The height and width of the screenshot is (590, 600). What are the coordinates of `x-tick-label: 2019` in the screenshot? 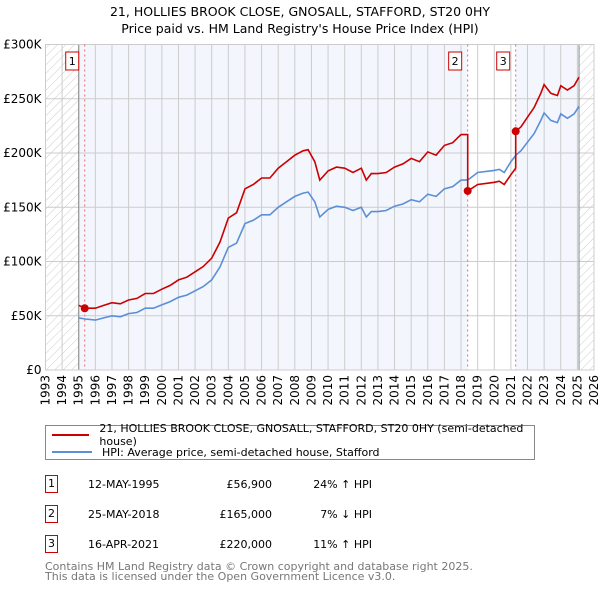 It's located at (478, 390).